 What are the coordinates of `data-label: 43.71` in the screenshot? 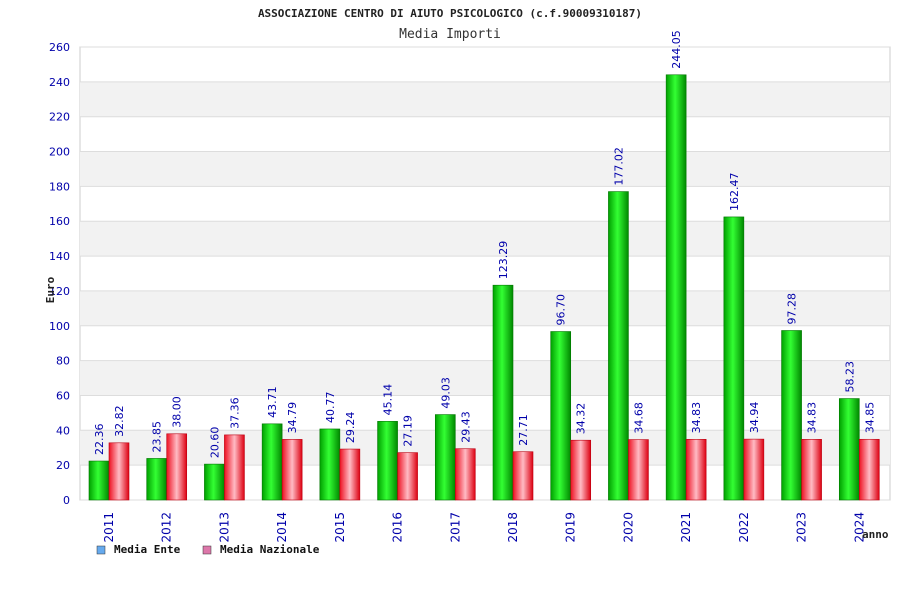 It's located at (272, 402).